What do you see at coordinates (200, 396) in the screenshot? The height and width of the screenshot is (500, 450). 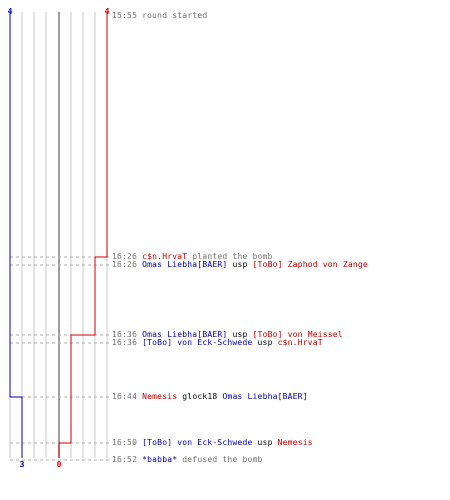 I see `event-weapon: glock18` at bounding box center [200, 396].